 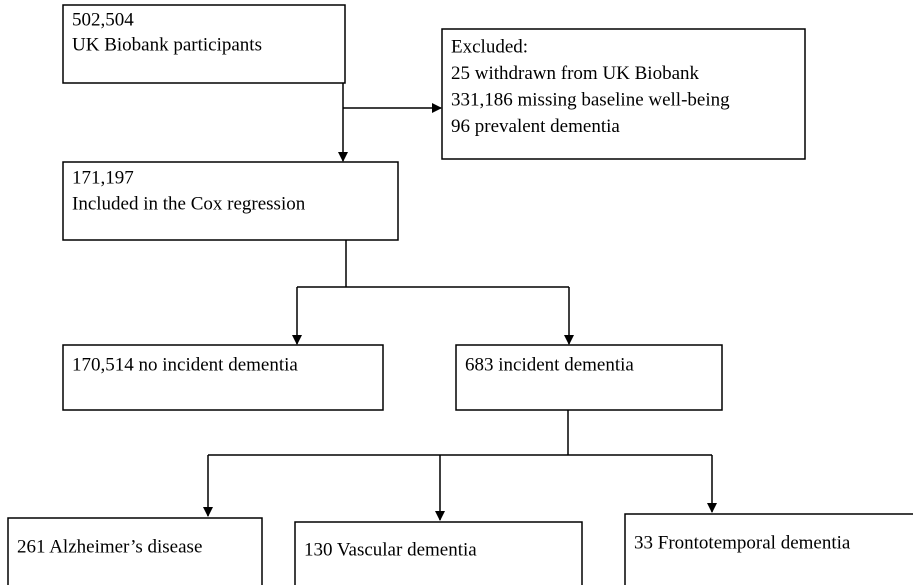 What do you see at coordinates (109, 546) in the screenshot?
I see `box-text: 261 Alzheimer’s disease` at bounding box center [109, 546].